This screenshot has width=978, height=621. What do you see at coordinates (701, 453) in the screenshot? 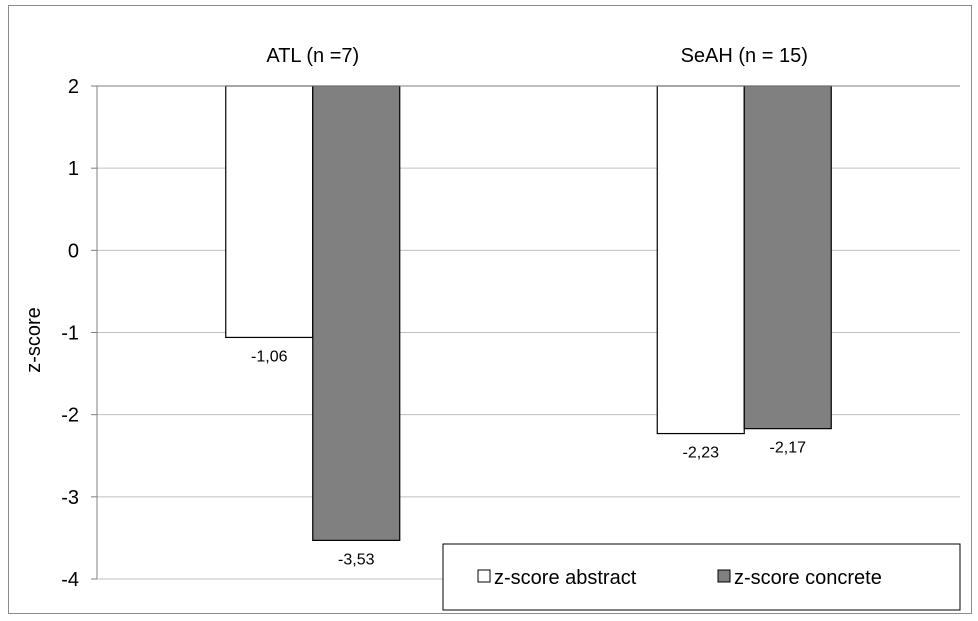
I see `data-label: -2,23` at bounding box center [701, 453].